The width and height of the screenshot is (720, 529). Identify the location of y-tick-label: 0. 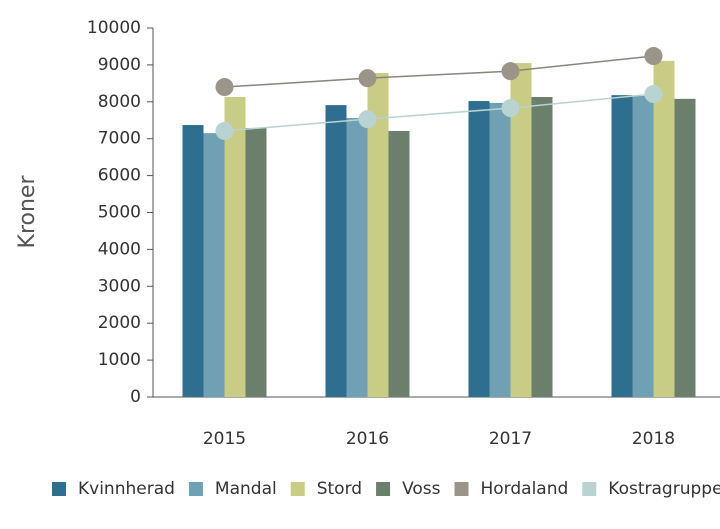
(135, 397).